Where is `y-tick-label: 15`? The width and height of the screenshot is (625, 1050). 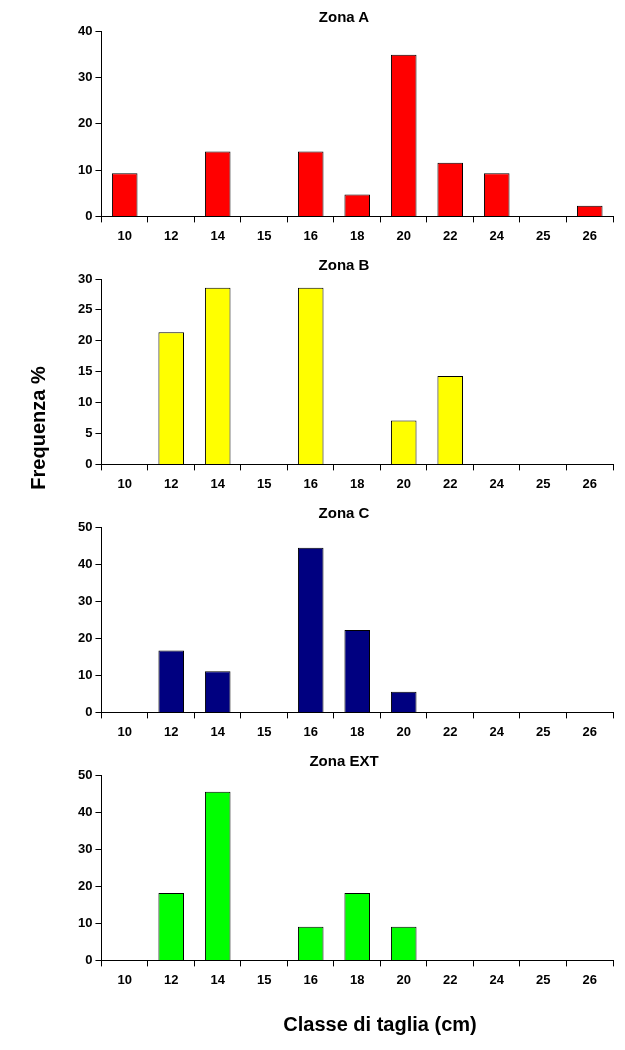
y-tick-label: 15 is located at coordinates (85, 371).